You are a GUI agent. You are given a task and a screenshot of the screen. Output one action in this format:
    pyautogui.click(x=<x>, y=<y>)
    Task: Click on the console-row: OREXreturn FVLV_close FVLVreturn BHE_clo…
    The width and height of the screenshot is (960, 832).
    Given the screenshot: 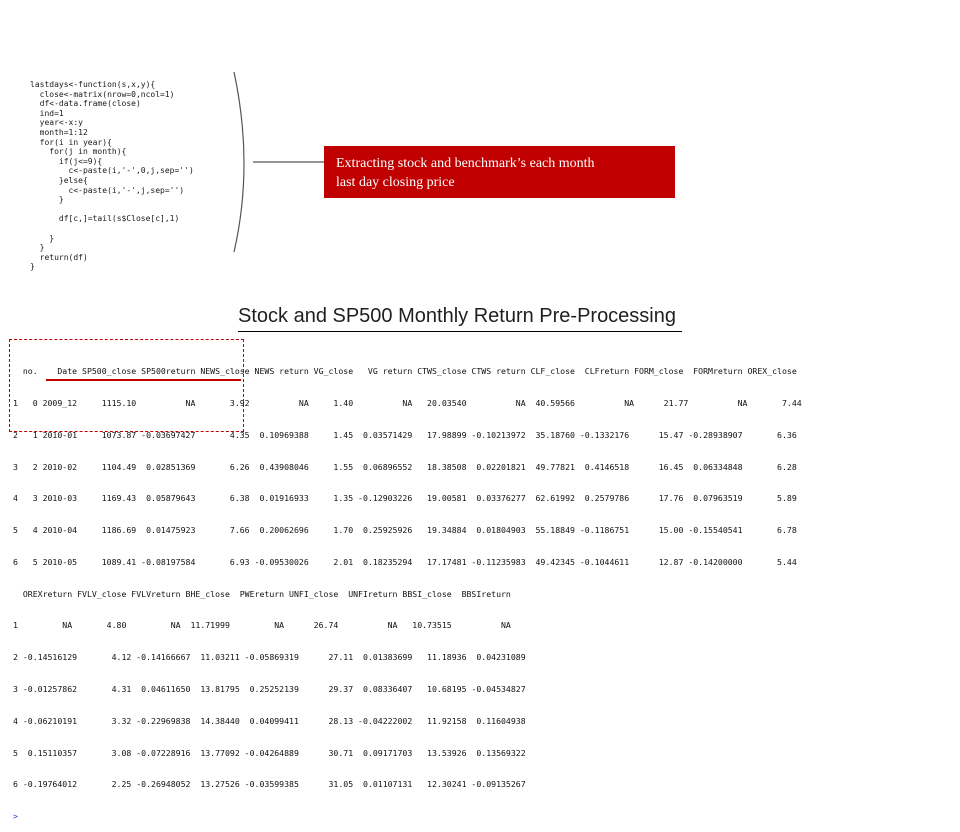 What is the action you would take?
    pyautogui.click(x=262, y=593)
    